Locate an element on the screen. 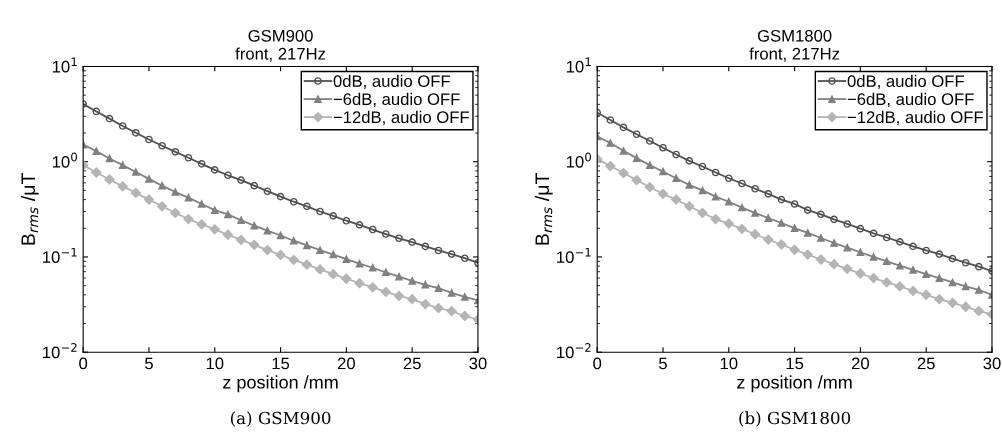 This screenshot has height=443, width=1002. x-tick-label: 20 is located at coordinates (860, 363).